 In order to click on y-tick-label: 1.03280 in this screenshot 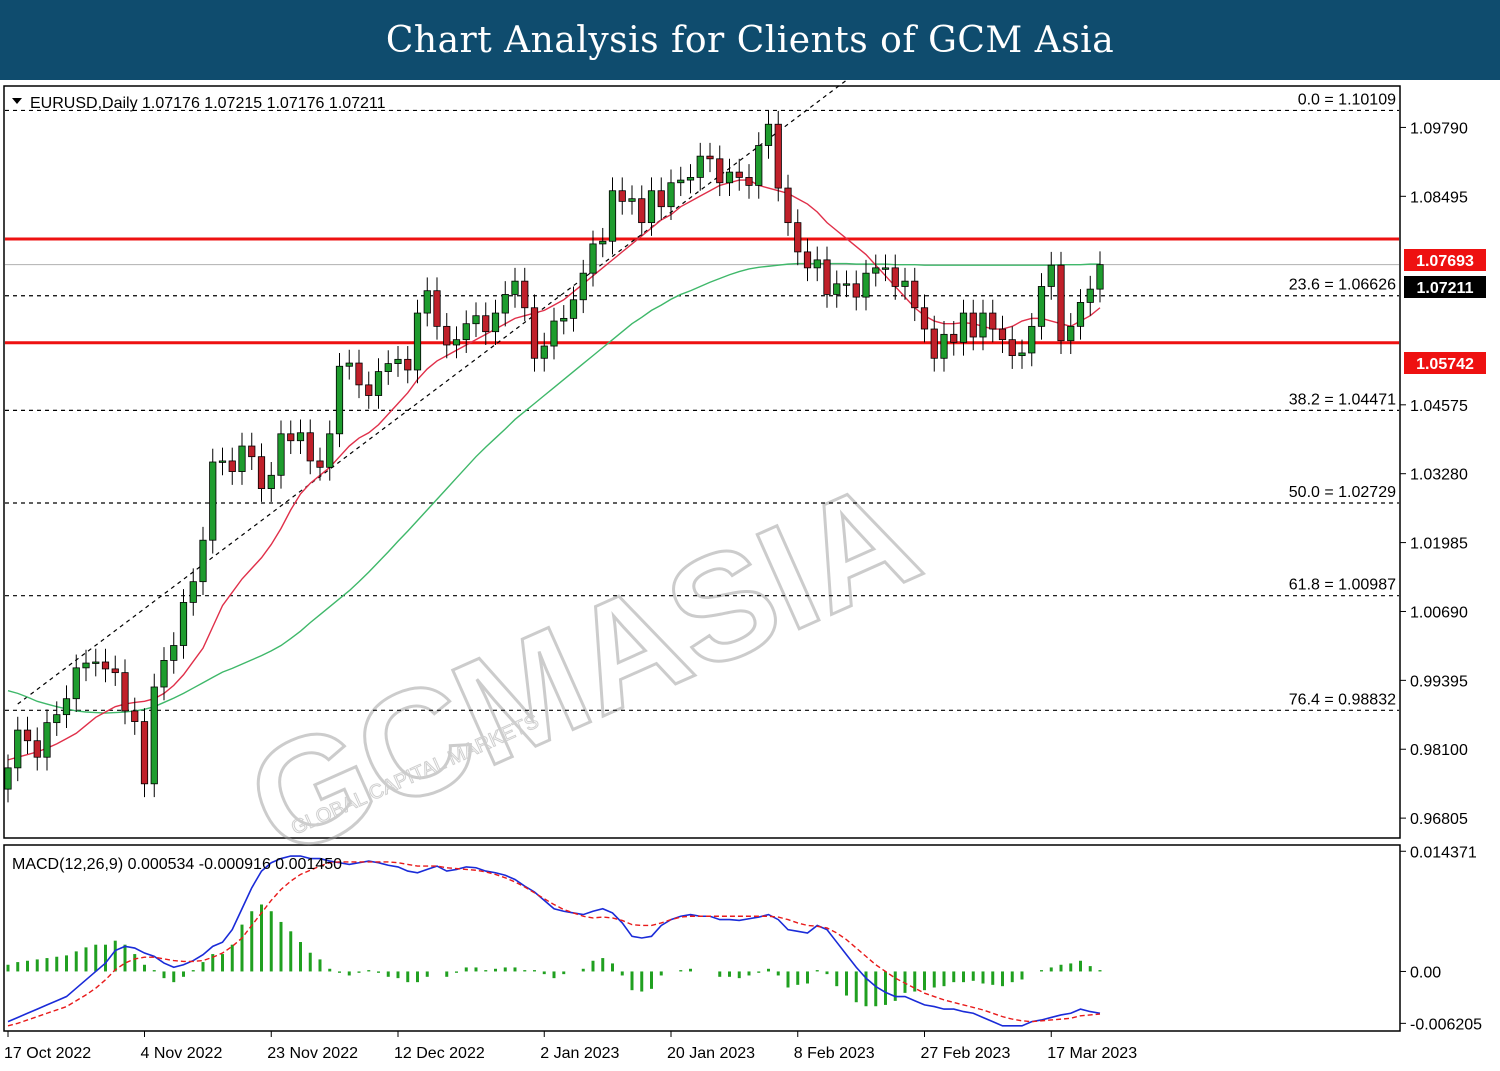, I will do `click(1439, 475)`.